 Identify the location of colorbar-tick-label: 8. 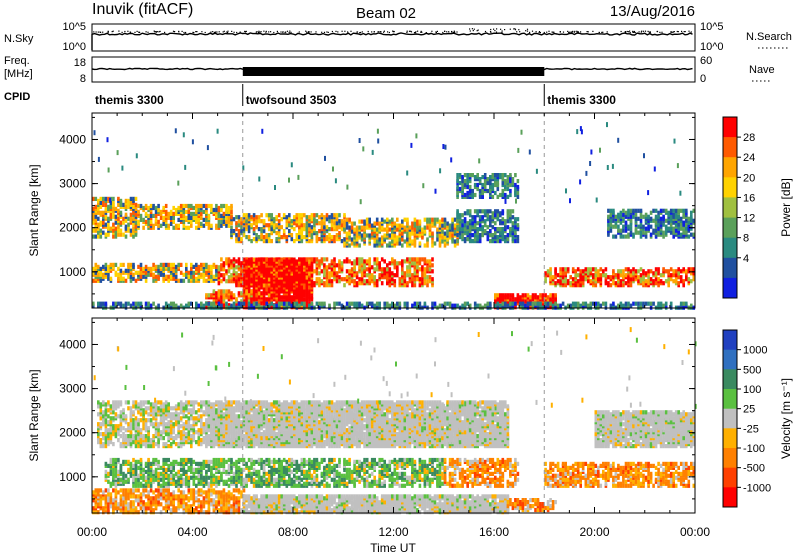
(746, 239).